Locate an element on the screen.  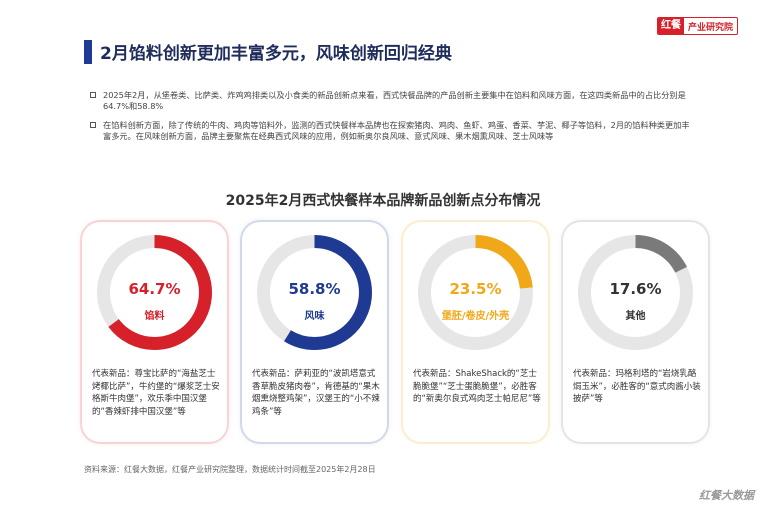
title-accent-bar is located at coordinates (88, 52).